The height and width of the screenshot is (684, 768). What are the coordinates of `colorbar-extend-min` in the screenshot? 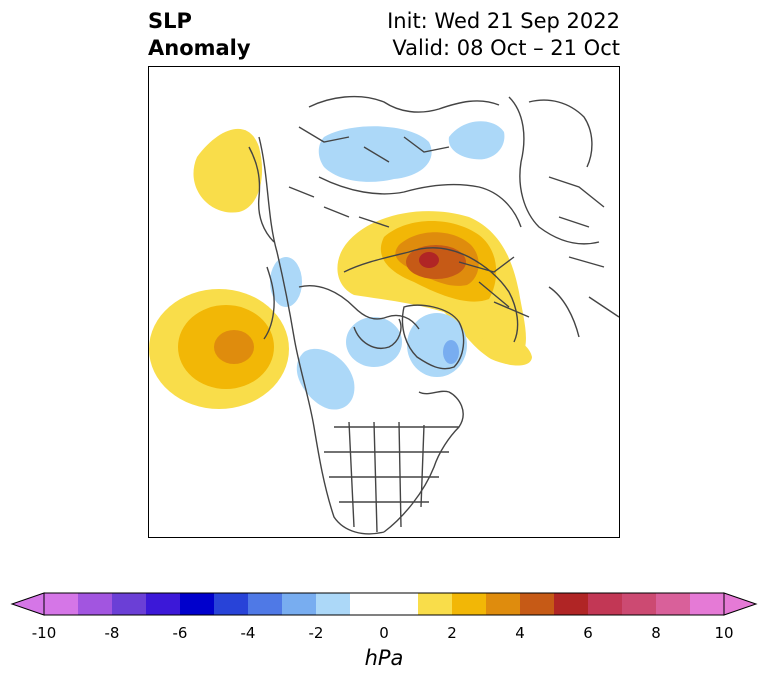 It's located at (27, 604).